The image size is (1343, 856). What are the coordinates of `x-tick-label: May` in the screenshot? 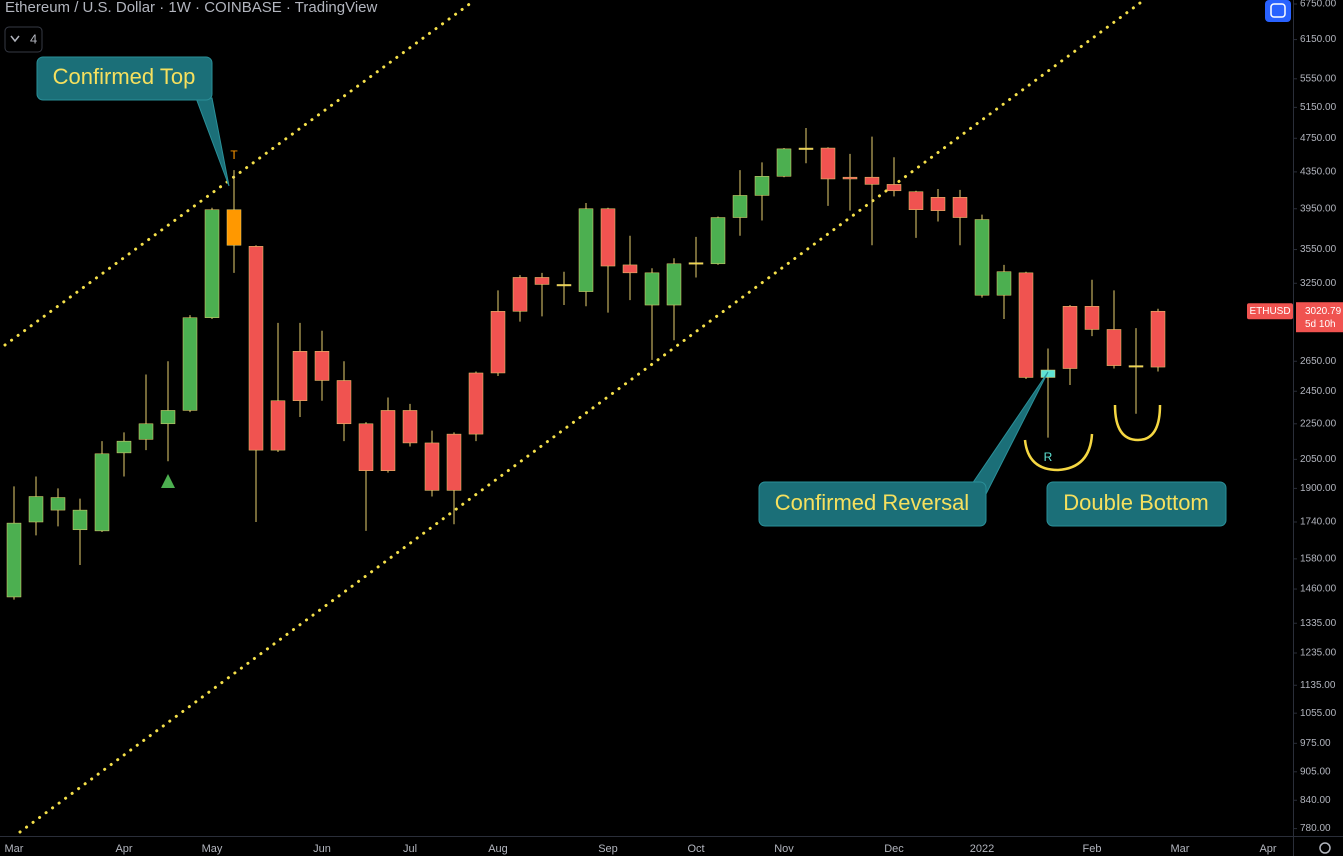 It's located at (212, 849).